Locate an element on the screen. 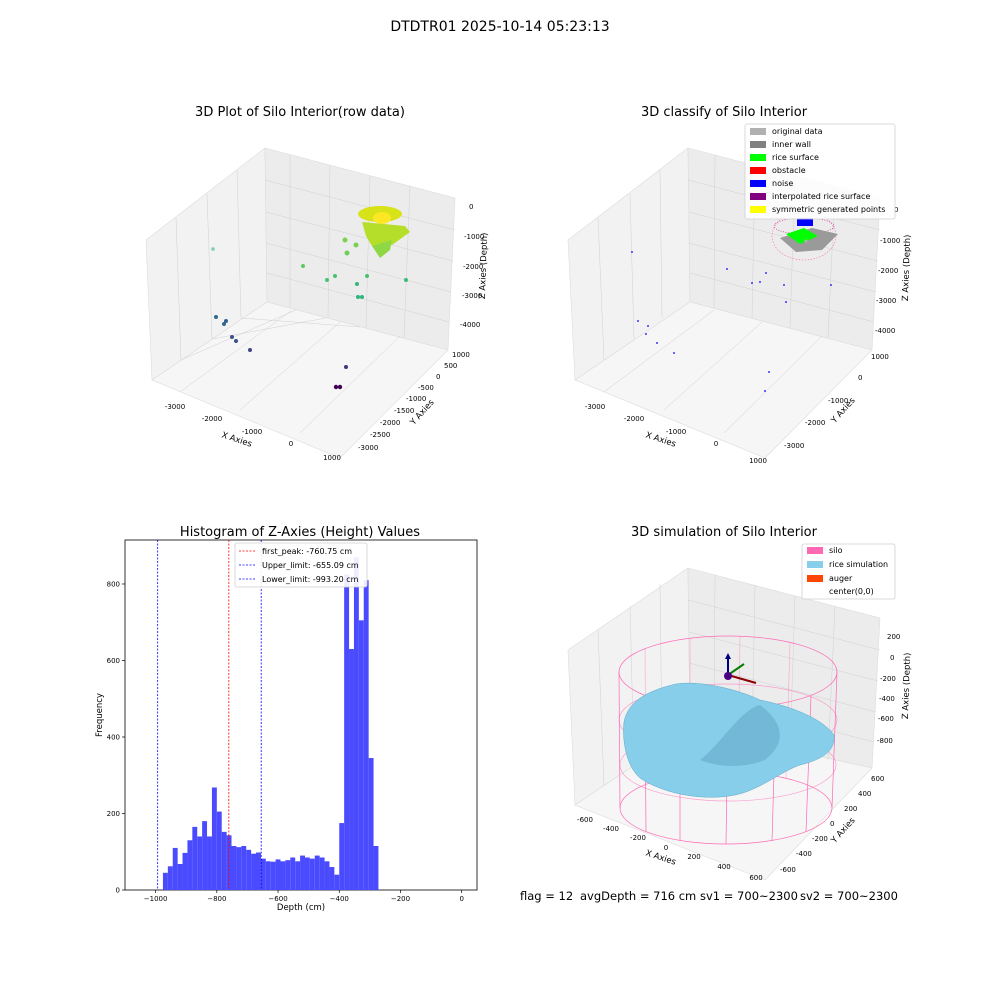  histogram-x-tick-label: −1000 is located at coordinates (156, 899).